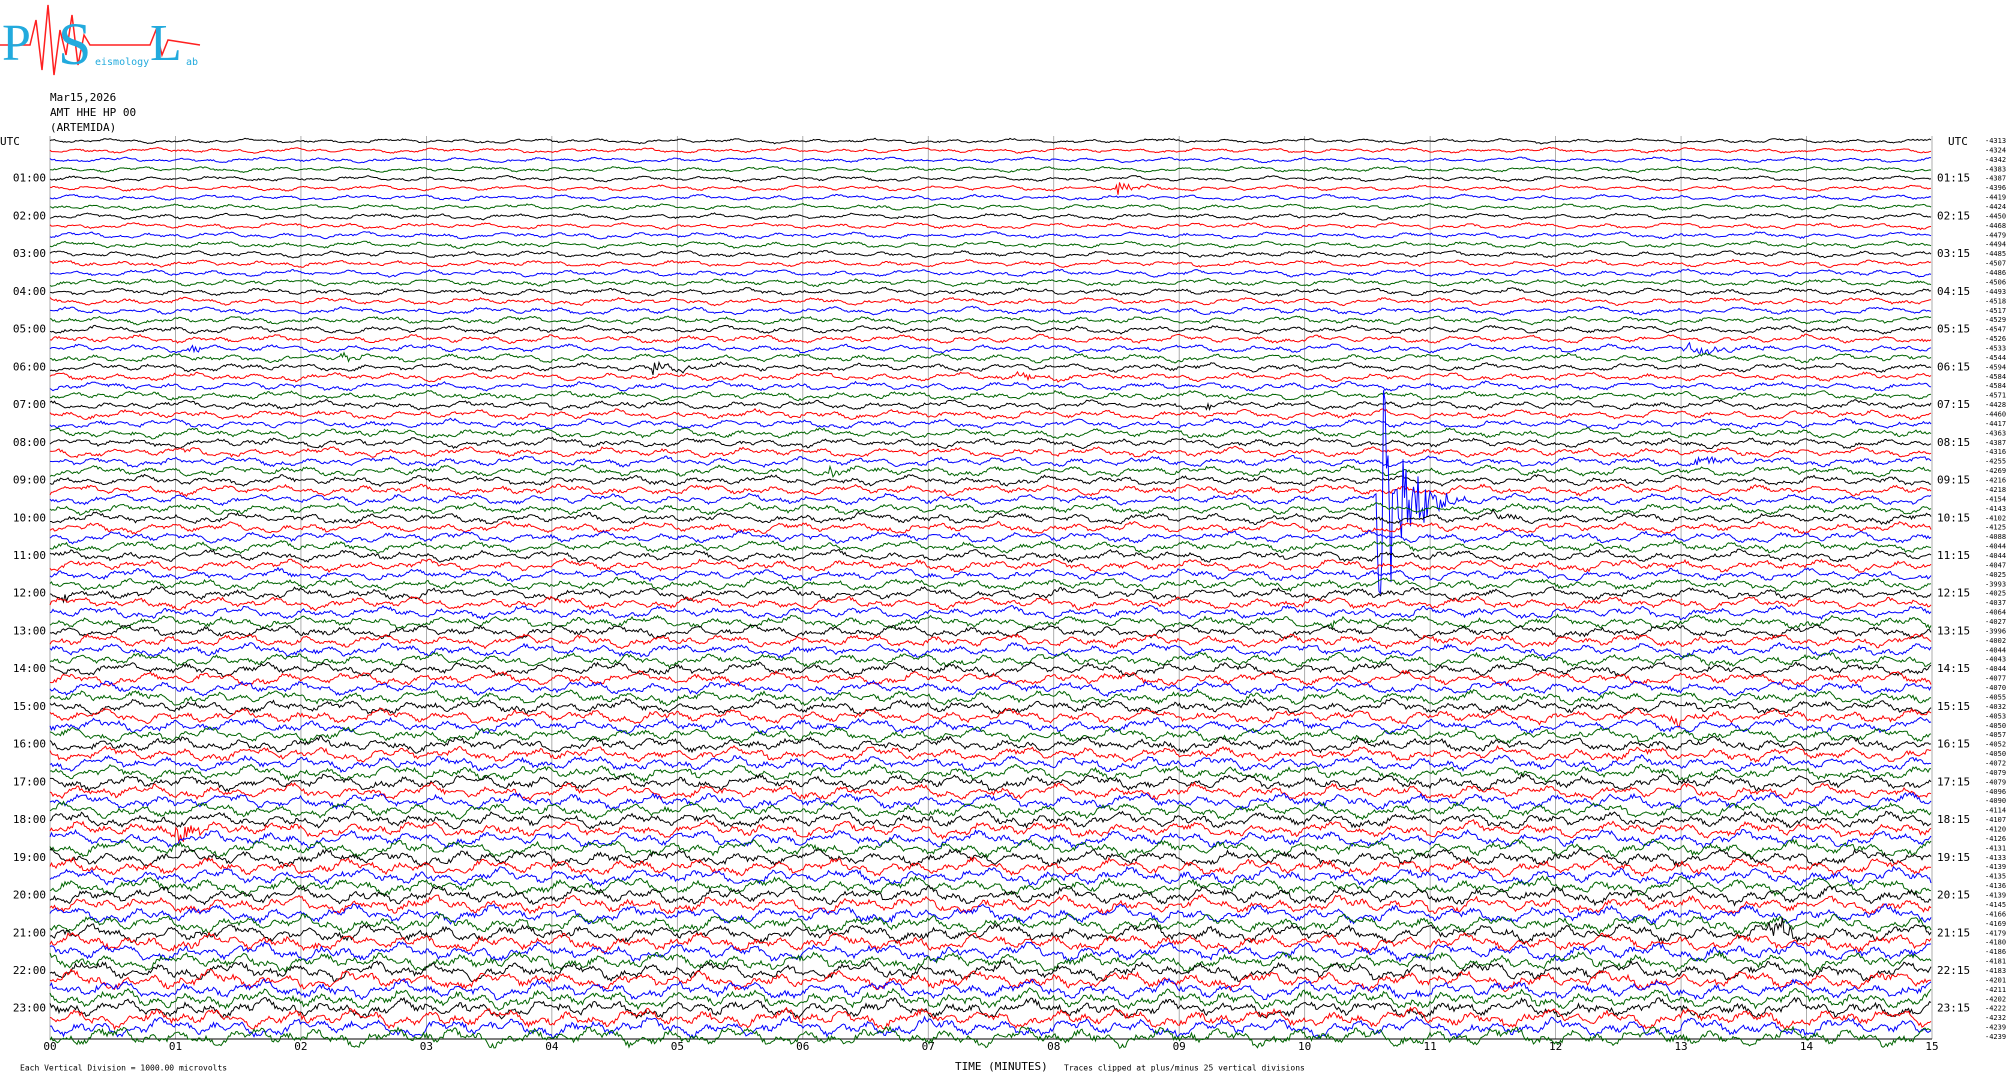 This screenshot has height=1080, width=2010. I want to click on hour-label: 20:15, so click(1953, 895).